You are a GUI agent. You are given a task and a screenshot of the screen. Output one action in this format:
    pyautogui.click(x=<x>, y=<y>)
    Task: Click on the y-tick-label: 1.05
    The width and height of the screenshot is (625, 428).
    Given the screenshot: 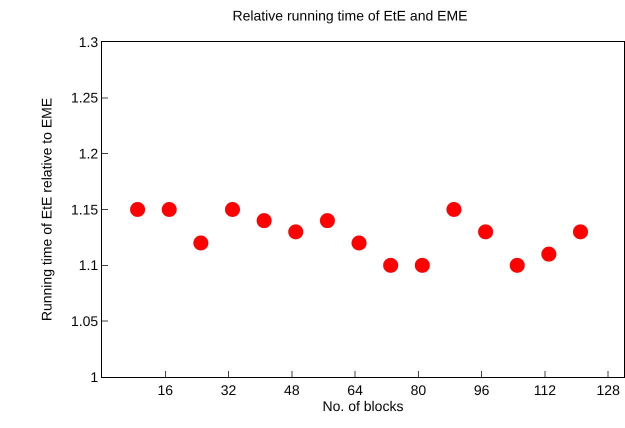 What is the action you would take?
    pyautogui.click(x=84, y=321)
    